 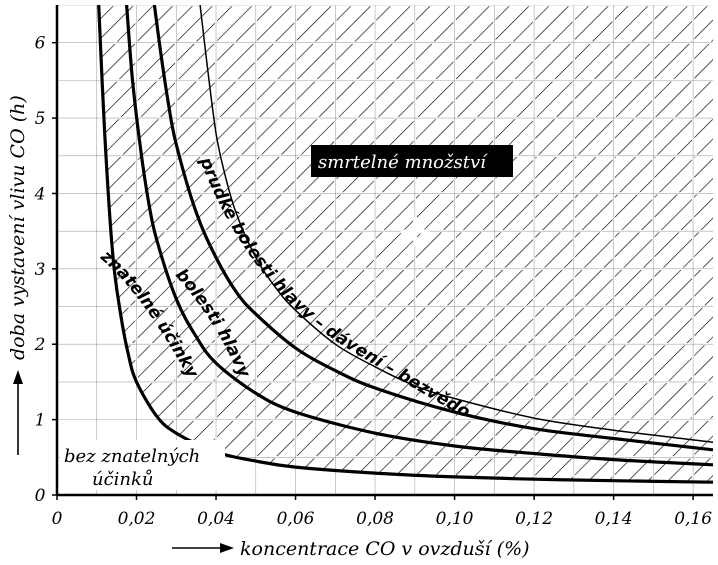 I want to click on x-axis-arrowhead, so click(x=227, y=548).